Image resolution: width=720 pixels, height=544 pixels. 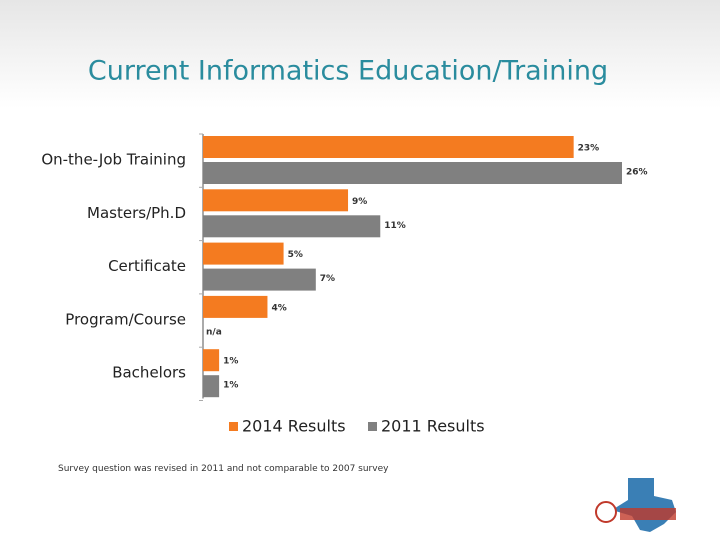 What do you see at coordinates (606, 512) in the screenshot?
I see `logo-seal` at bounding box center [606, 512].